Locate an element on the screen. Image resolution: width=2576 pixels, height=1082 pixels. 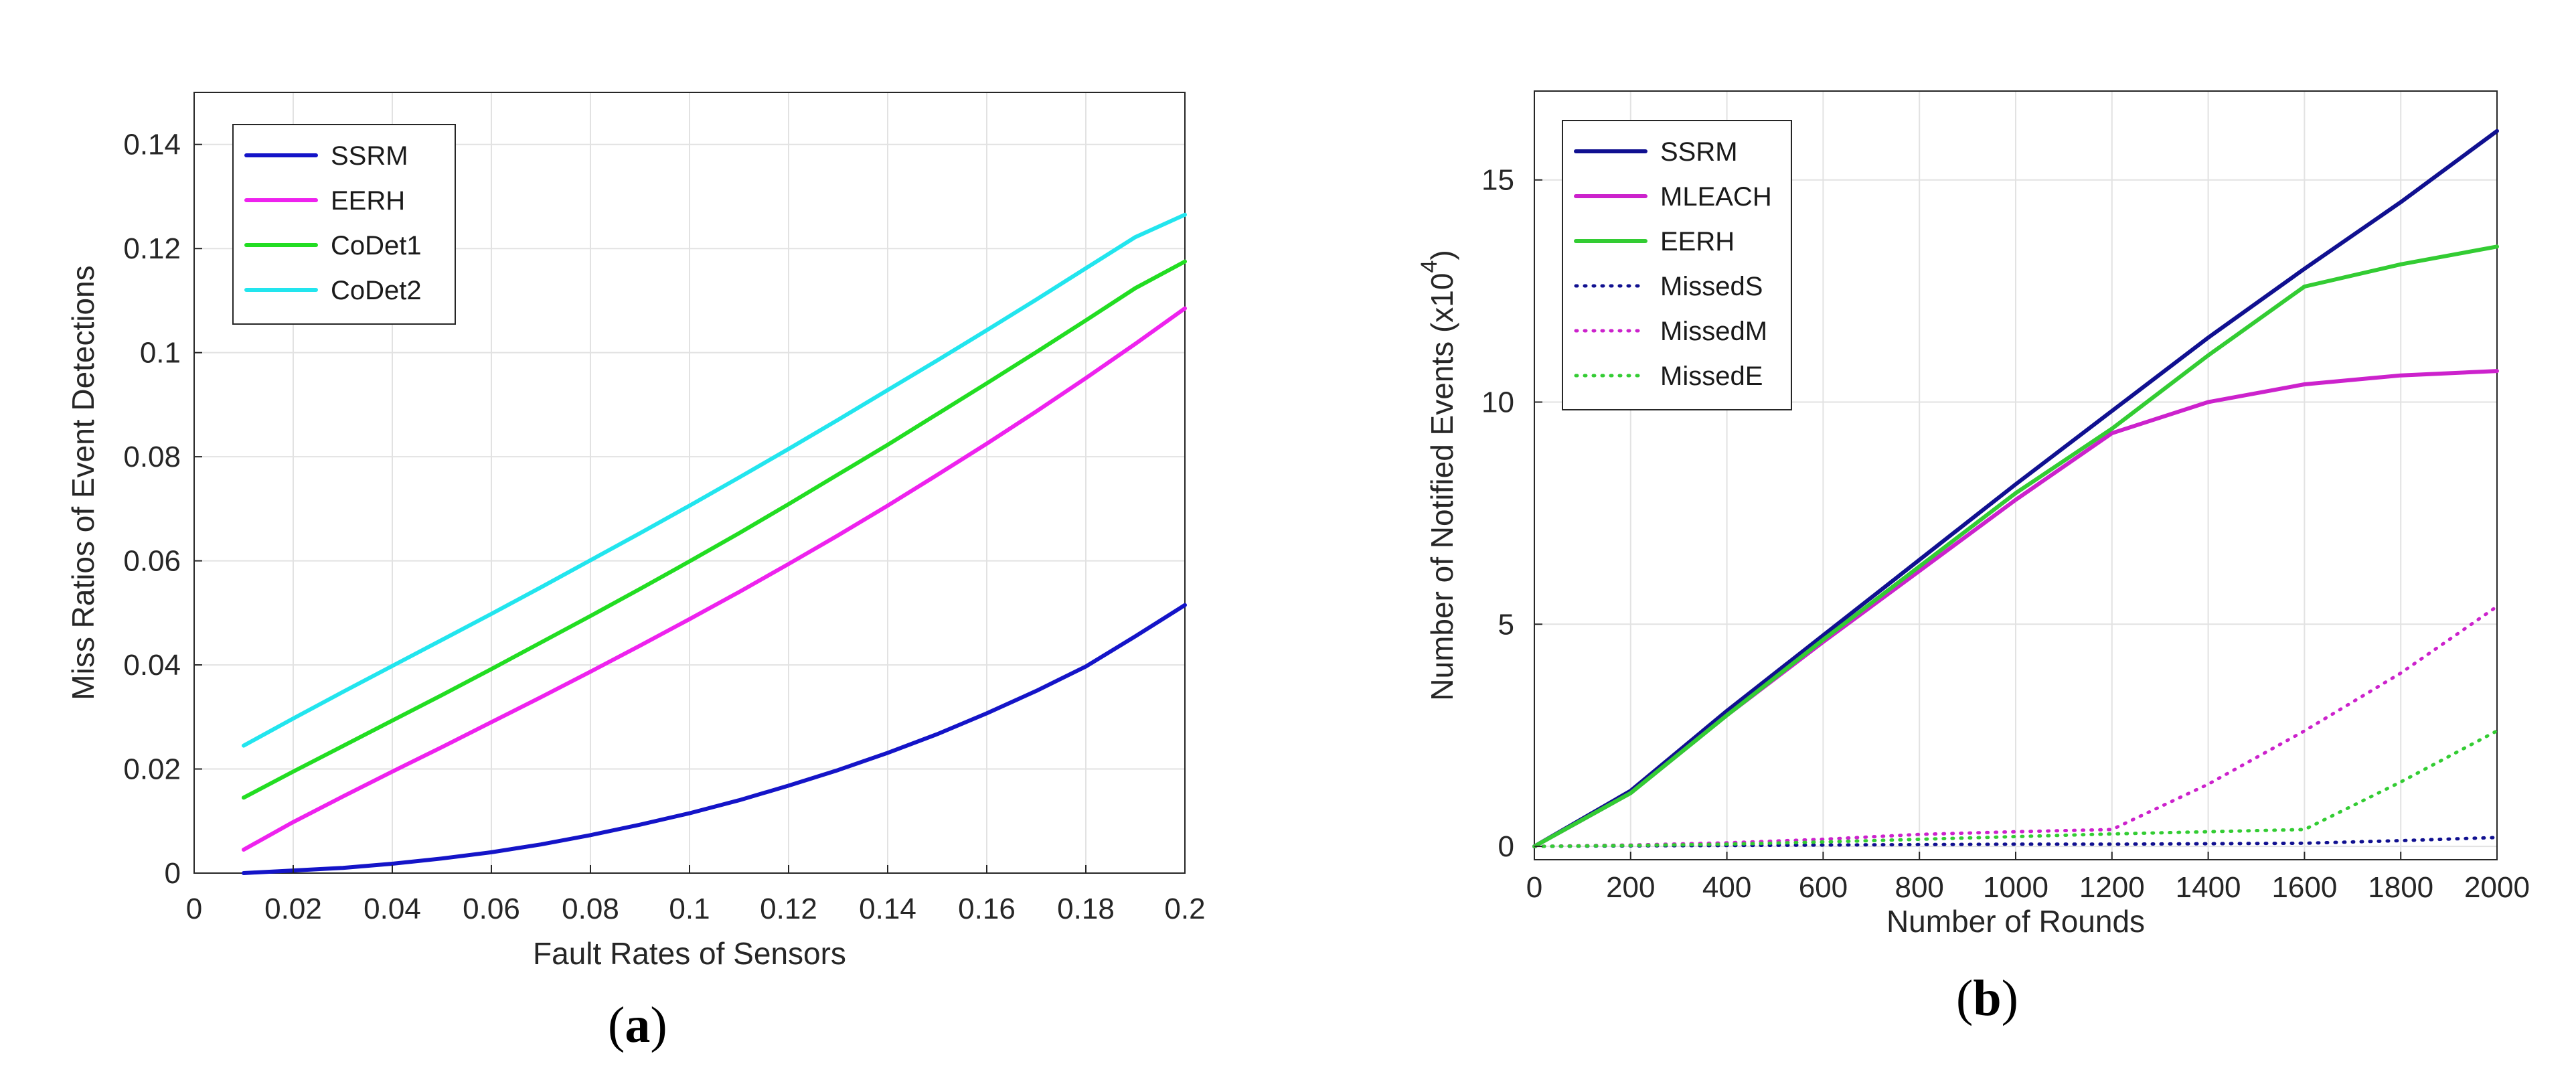
chart-b-y-tick-label: 5 is located at coordinates (1506, 625).